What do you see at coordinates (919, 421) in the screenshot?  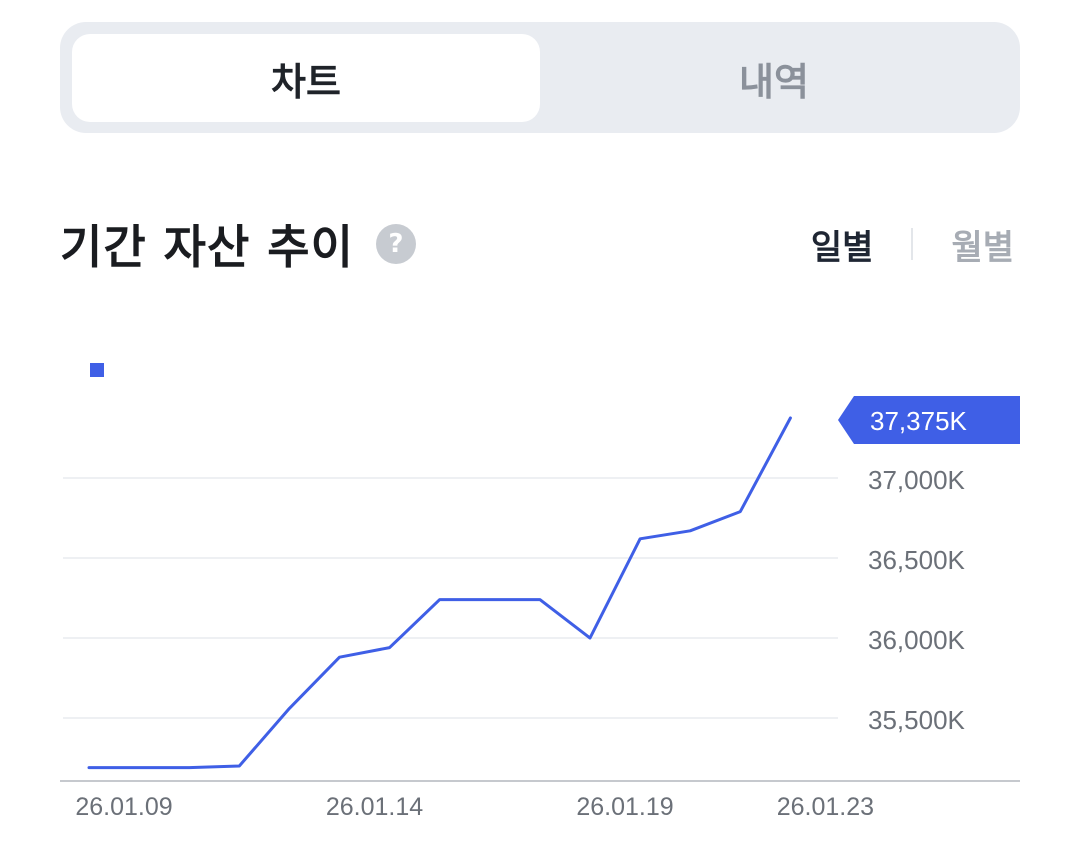 I see `current-value-label: 37,375K` at bounding box center [919, 421].